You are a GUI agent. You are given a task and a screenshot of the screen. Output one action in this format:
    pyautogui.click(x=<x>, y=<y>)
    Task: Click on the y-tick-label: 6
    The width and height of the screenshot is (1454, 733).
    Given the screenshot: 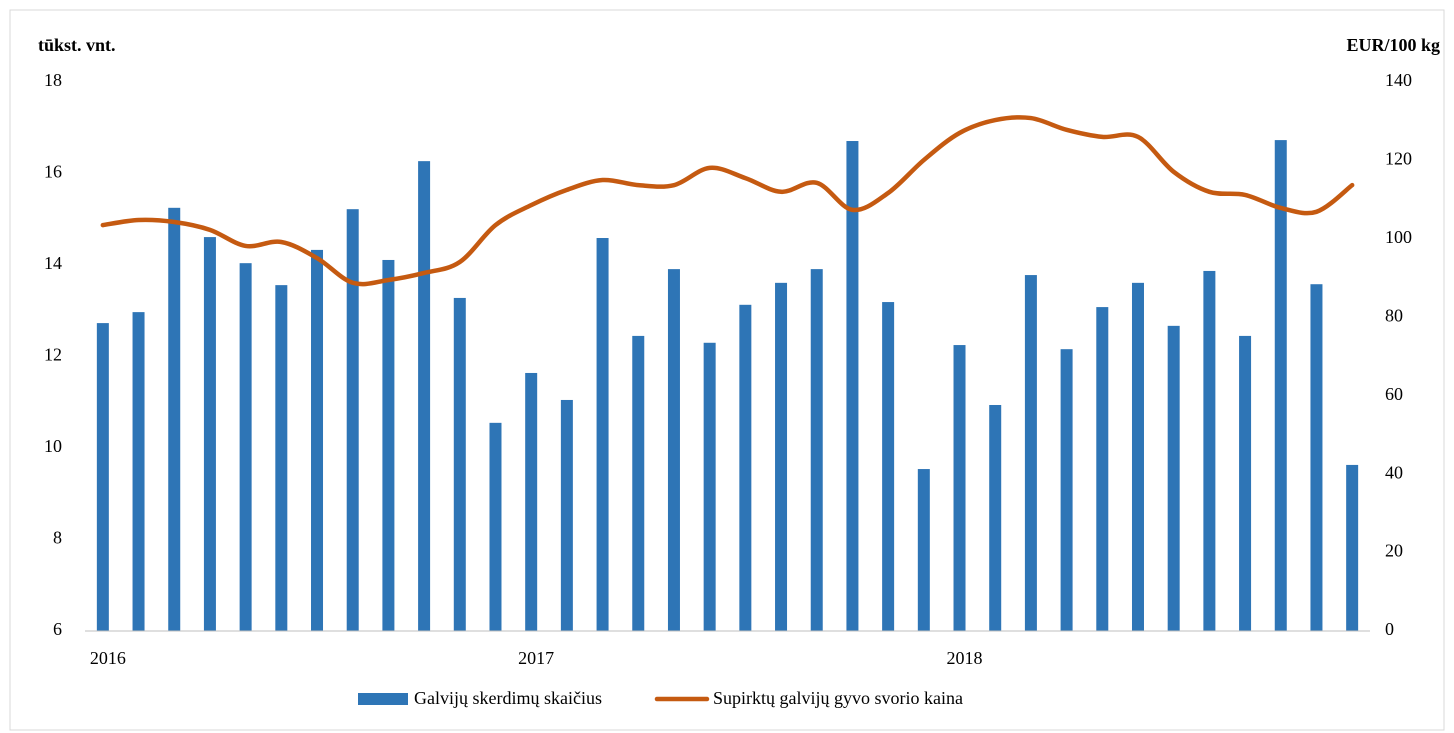 What is the action you would take?
    pyautogui.click(x=57, y=629)
    